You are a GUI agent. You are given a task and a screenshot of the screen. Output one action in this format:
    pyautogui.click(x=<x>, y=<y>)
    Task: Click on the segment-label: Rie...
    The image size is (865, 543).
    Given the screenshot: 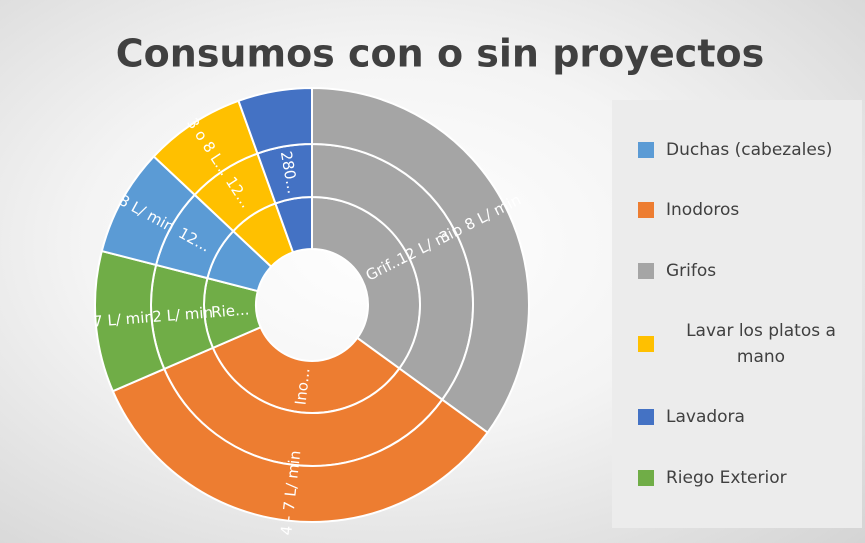 What is the action you would take?
    pyautogui.click(x=230, y=310)
    